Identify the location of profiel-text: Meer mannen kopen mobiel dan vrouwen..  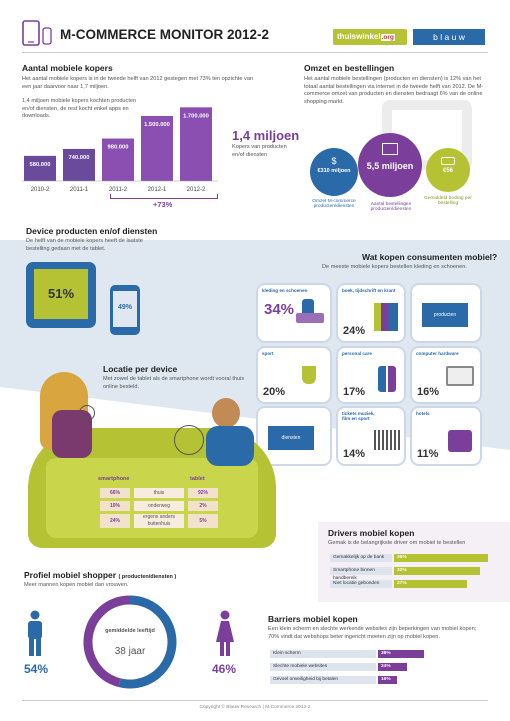
(76, 585).